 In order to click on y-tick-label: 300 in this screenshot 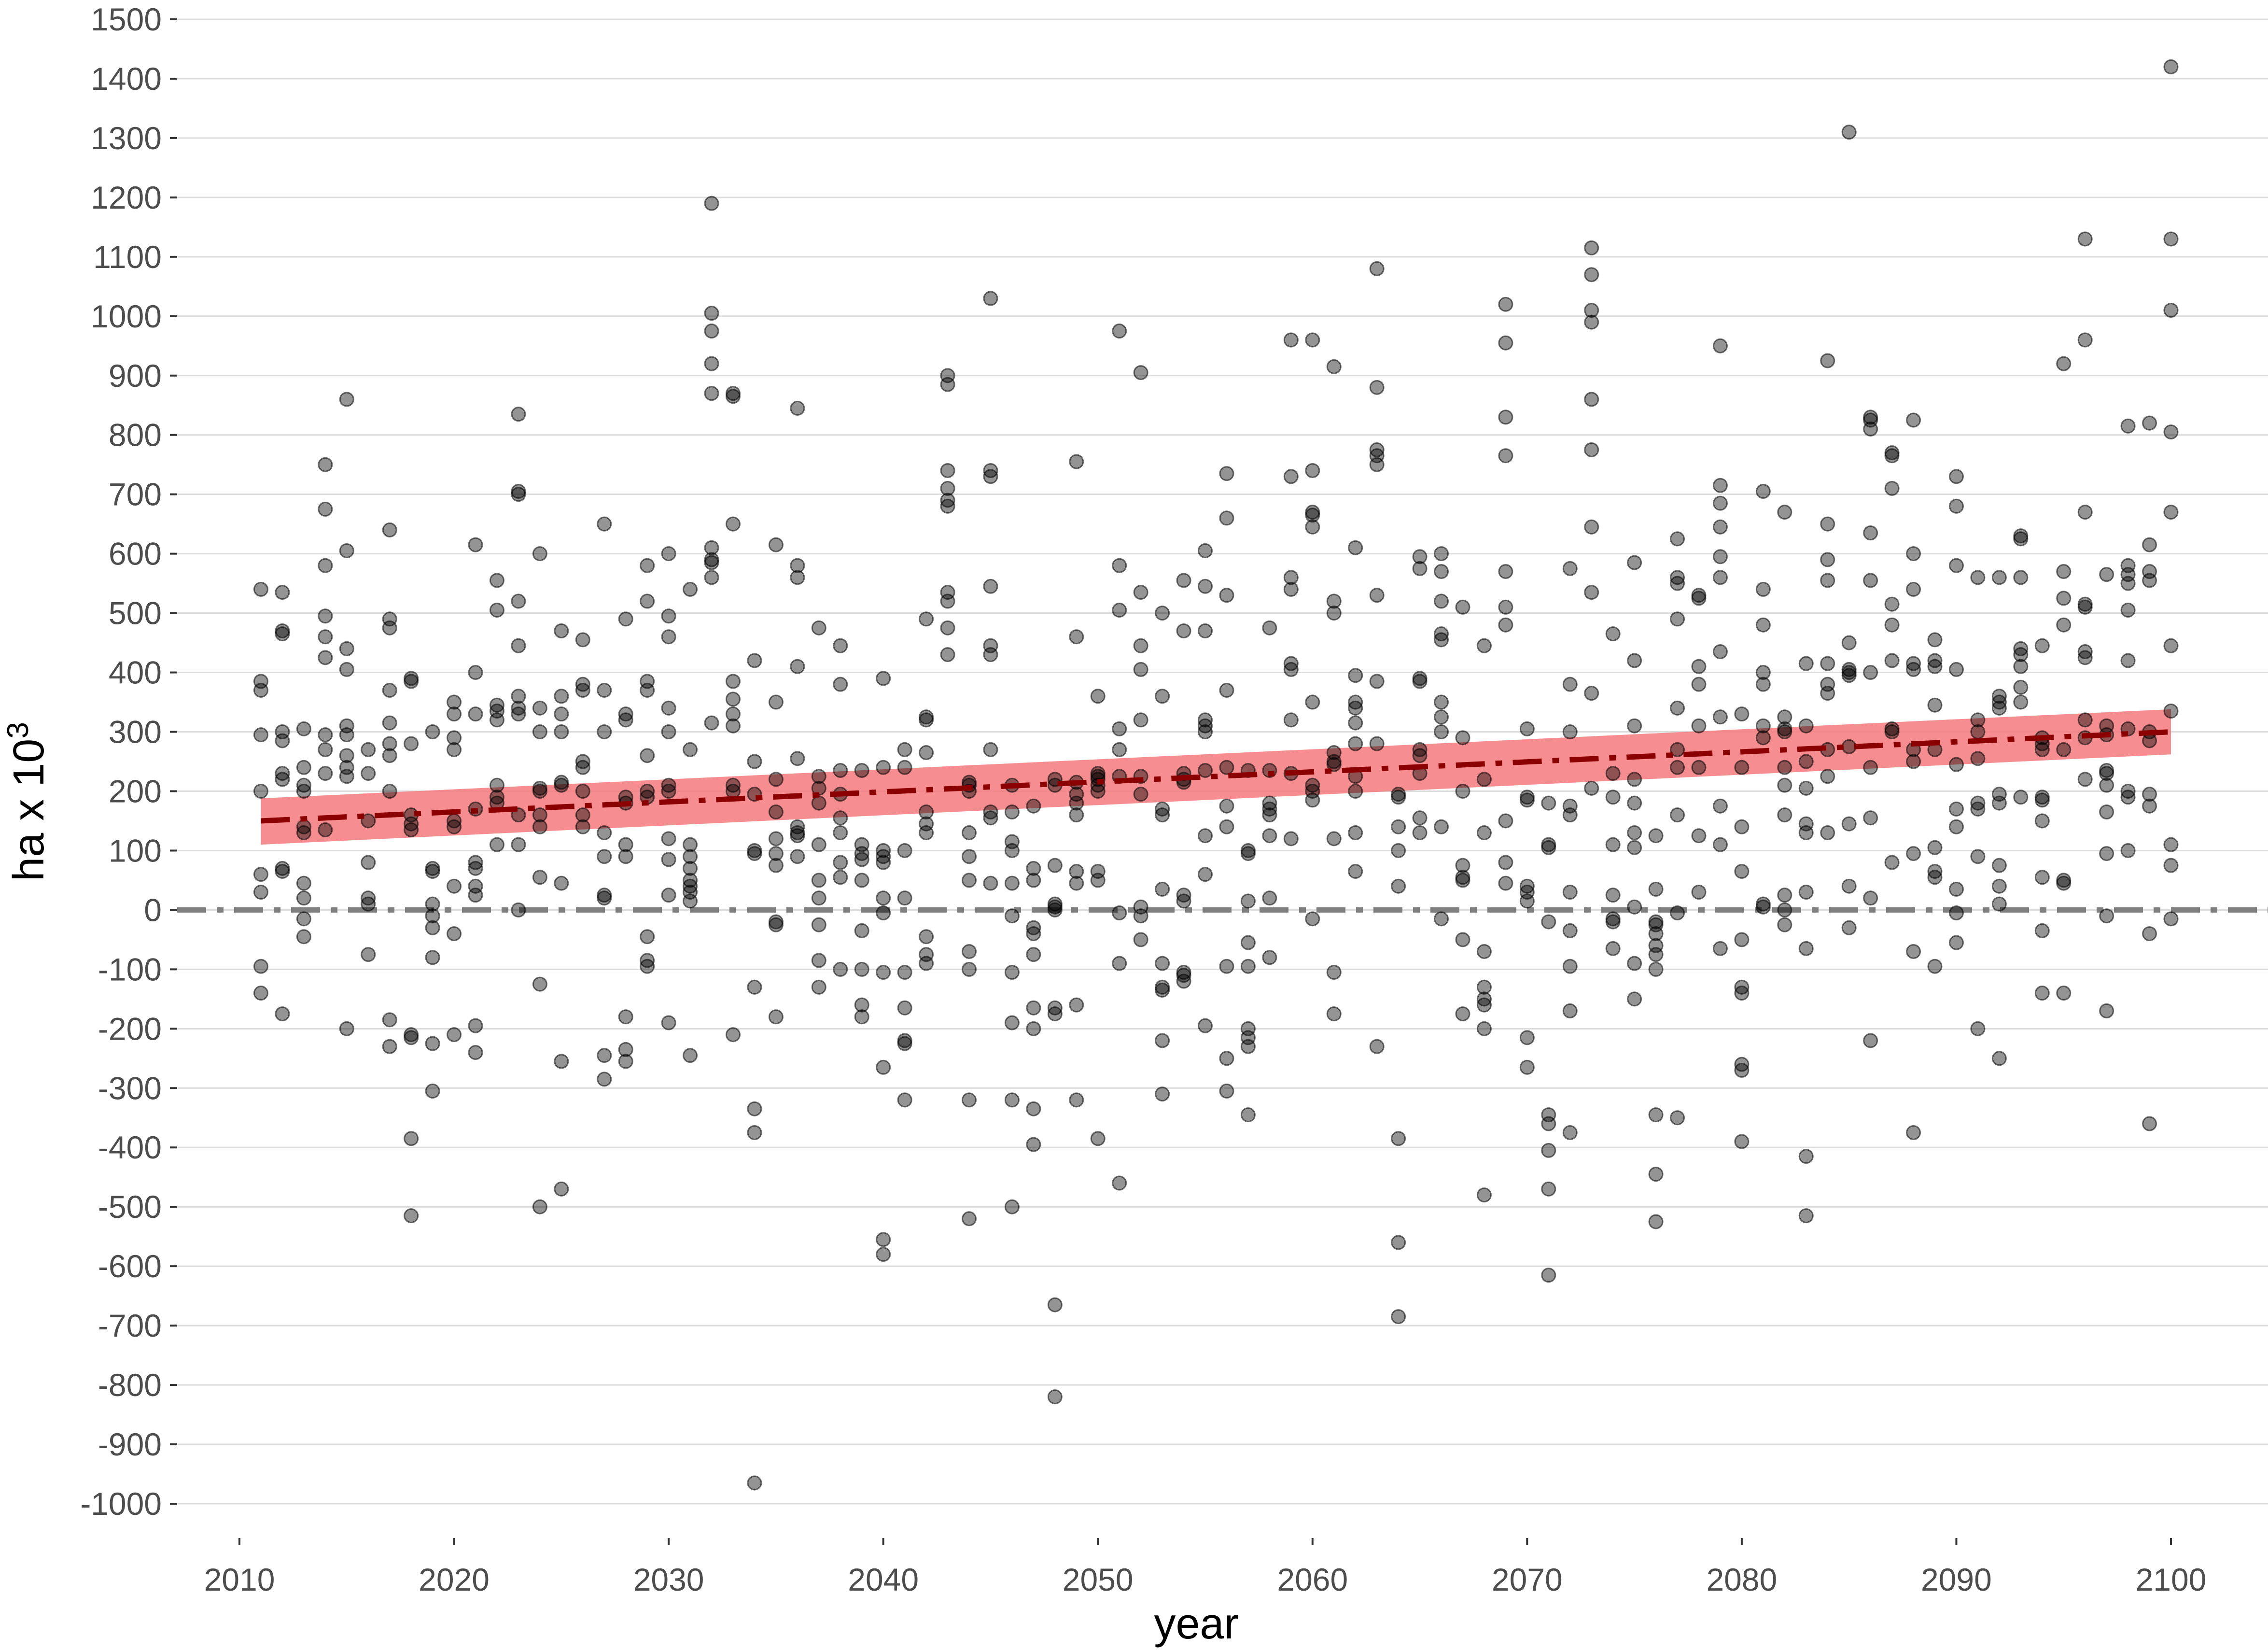, I will do `click(135, 732)`.